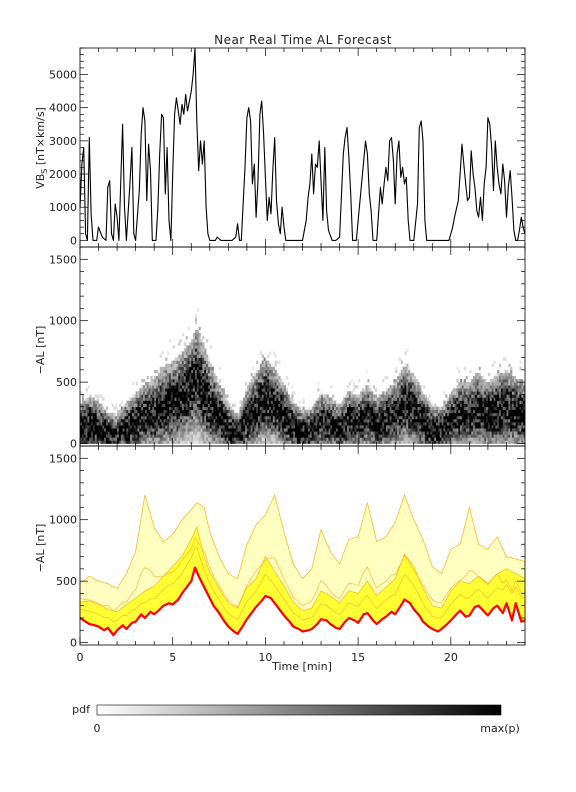 This screenshot has width=576, height=792. Describe the element at coordinates (73, 643) in the screenshot. I see `y-tick-label: 0` at that location.